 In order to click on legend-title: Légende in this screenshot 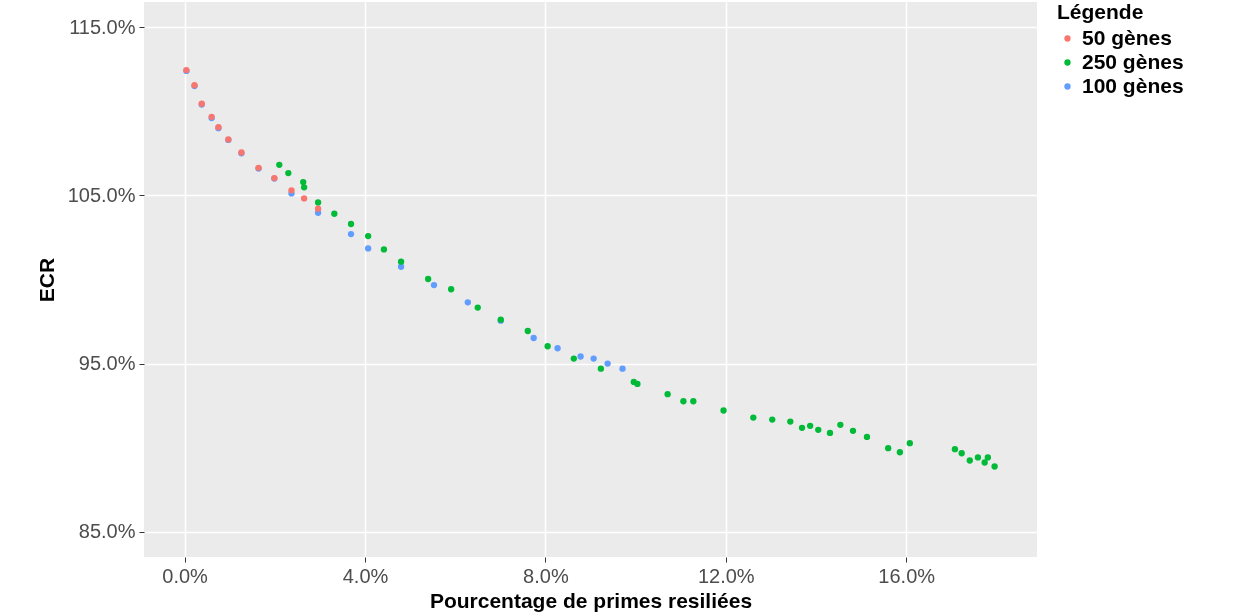, I will do `click(1100, 11)`.